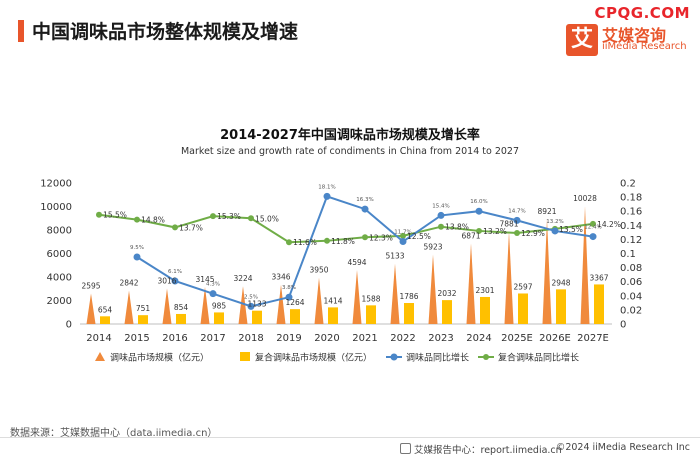 The image size is (700, 456). Describe the element at coordinates (402, 233) in the screenshot. I see `market-growth-label: 11.7%` at that location.